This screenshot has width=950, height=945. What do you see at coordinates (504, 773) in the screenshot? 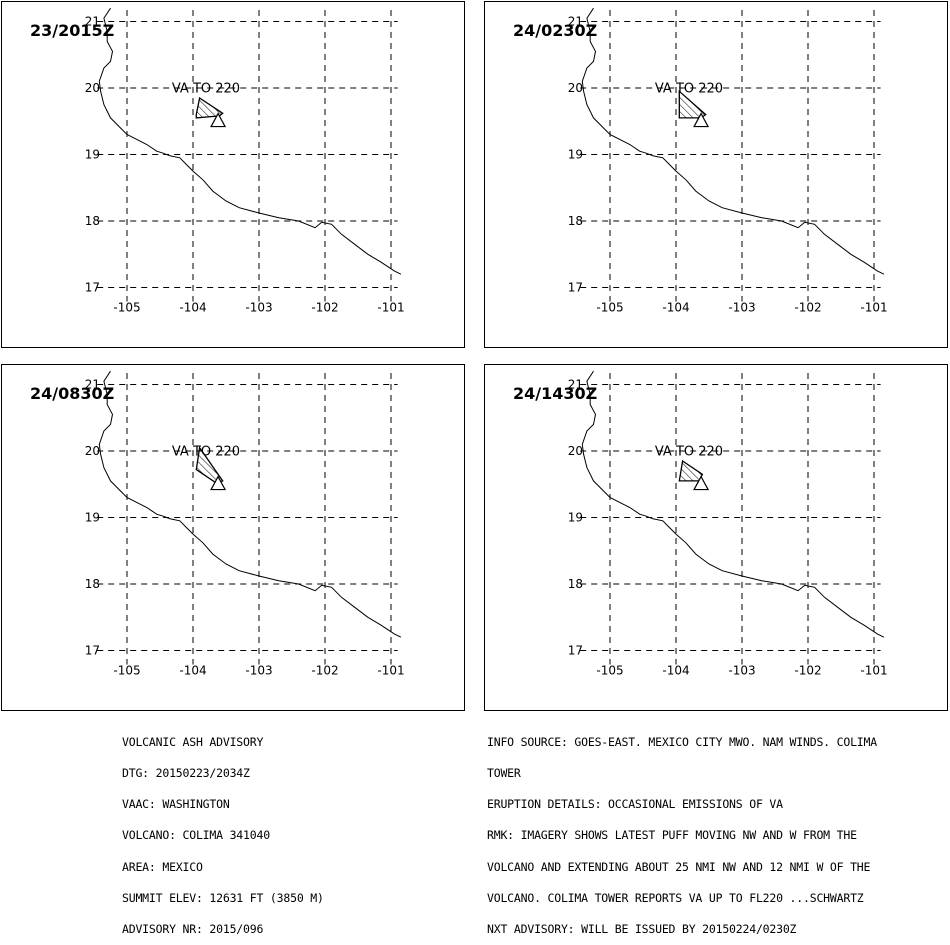
I see `advisory-line: TOWER` at bounding box center [504, 773].